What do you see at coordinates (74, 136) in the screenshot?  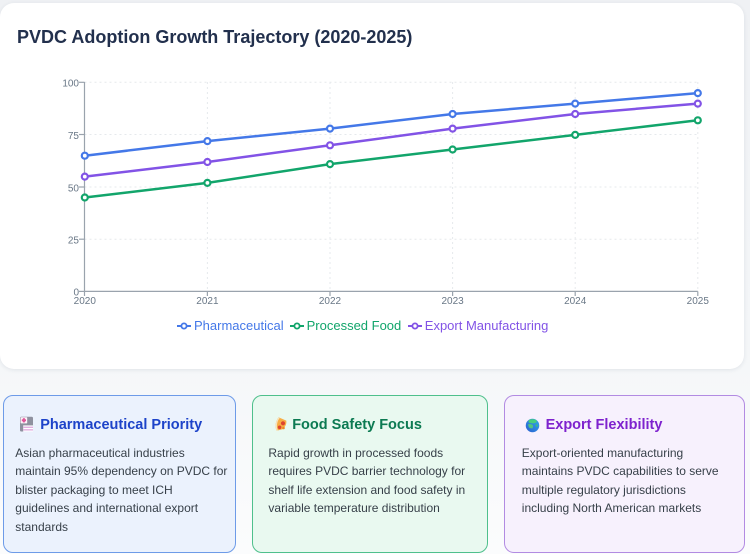 I see `svg-text: 75` at bounding box center [74, 136].